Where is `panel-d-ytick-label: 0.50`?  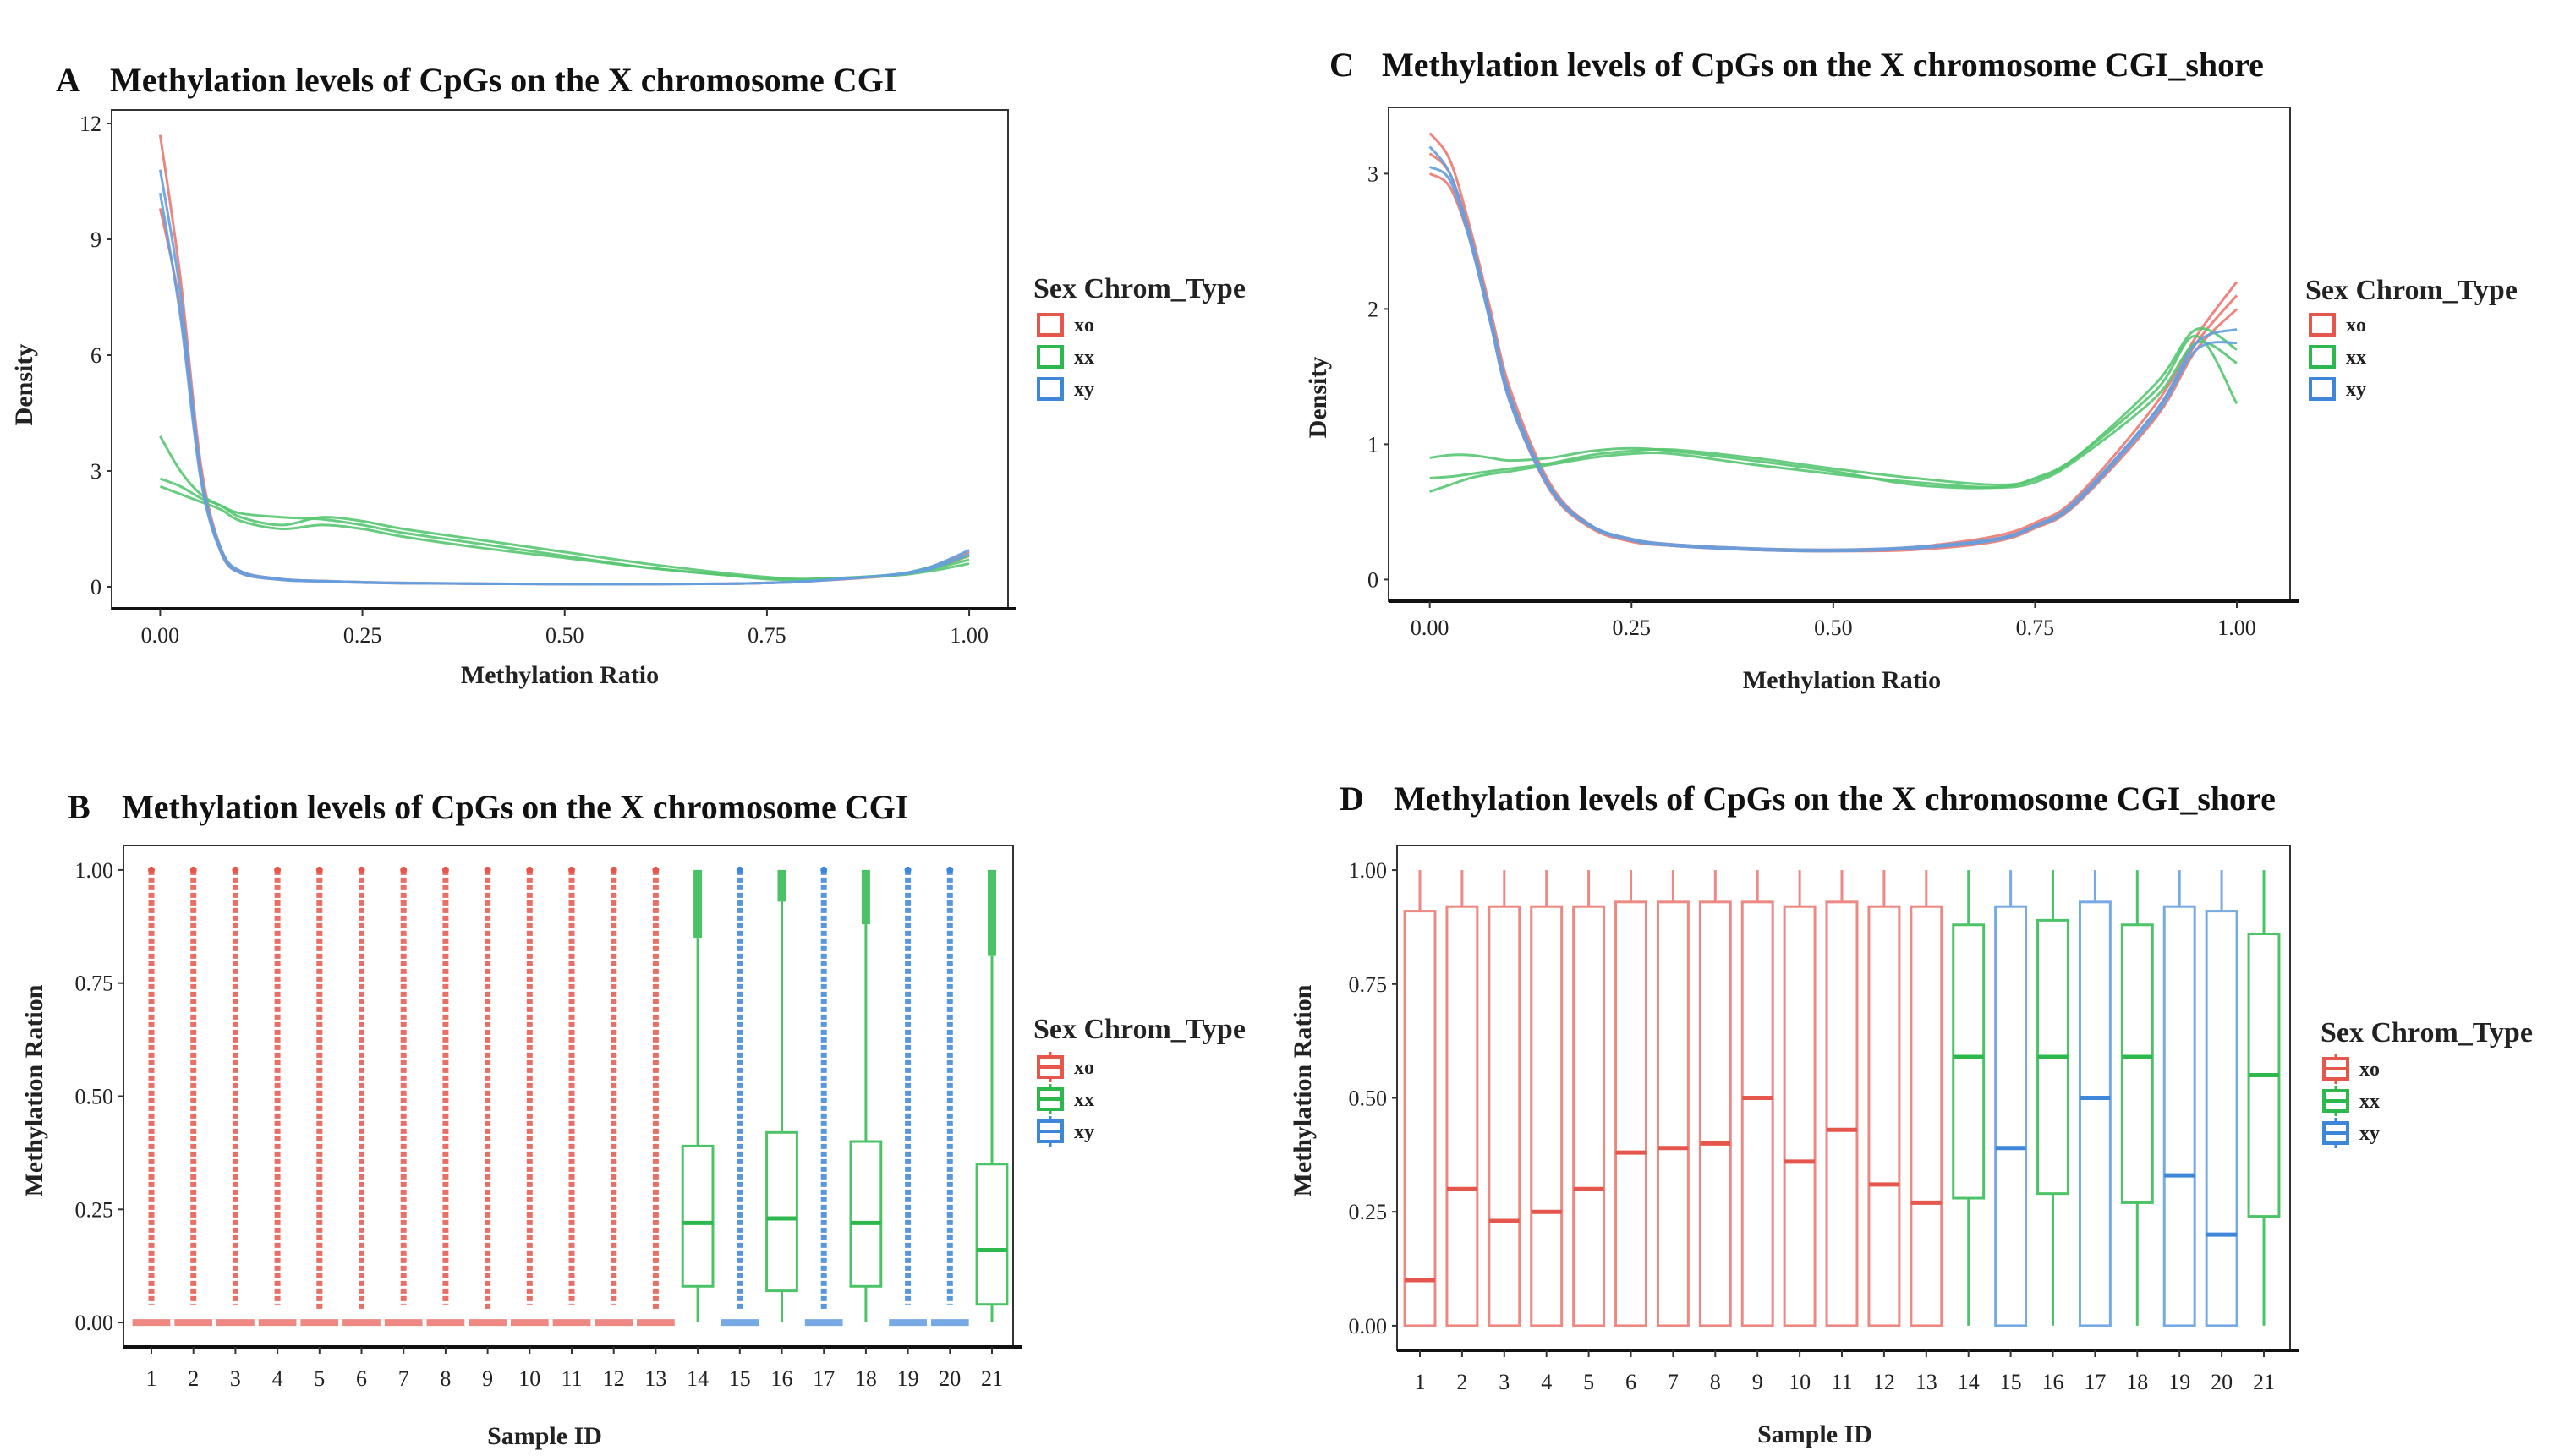
panel-d-ytick-label: 0.50 is located at coordinates (1368, 1099).